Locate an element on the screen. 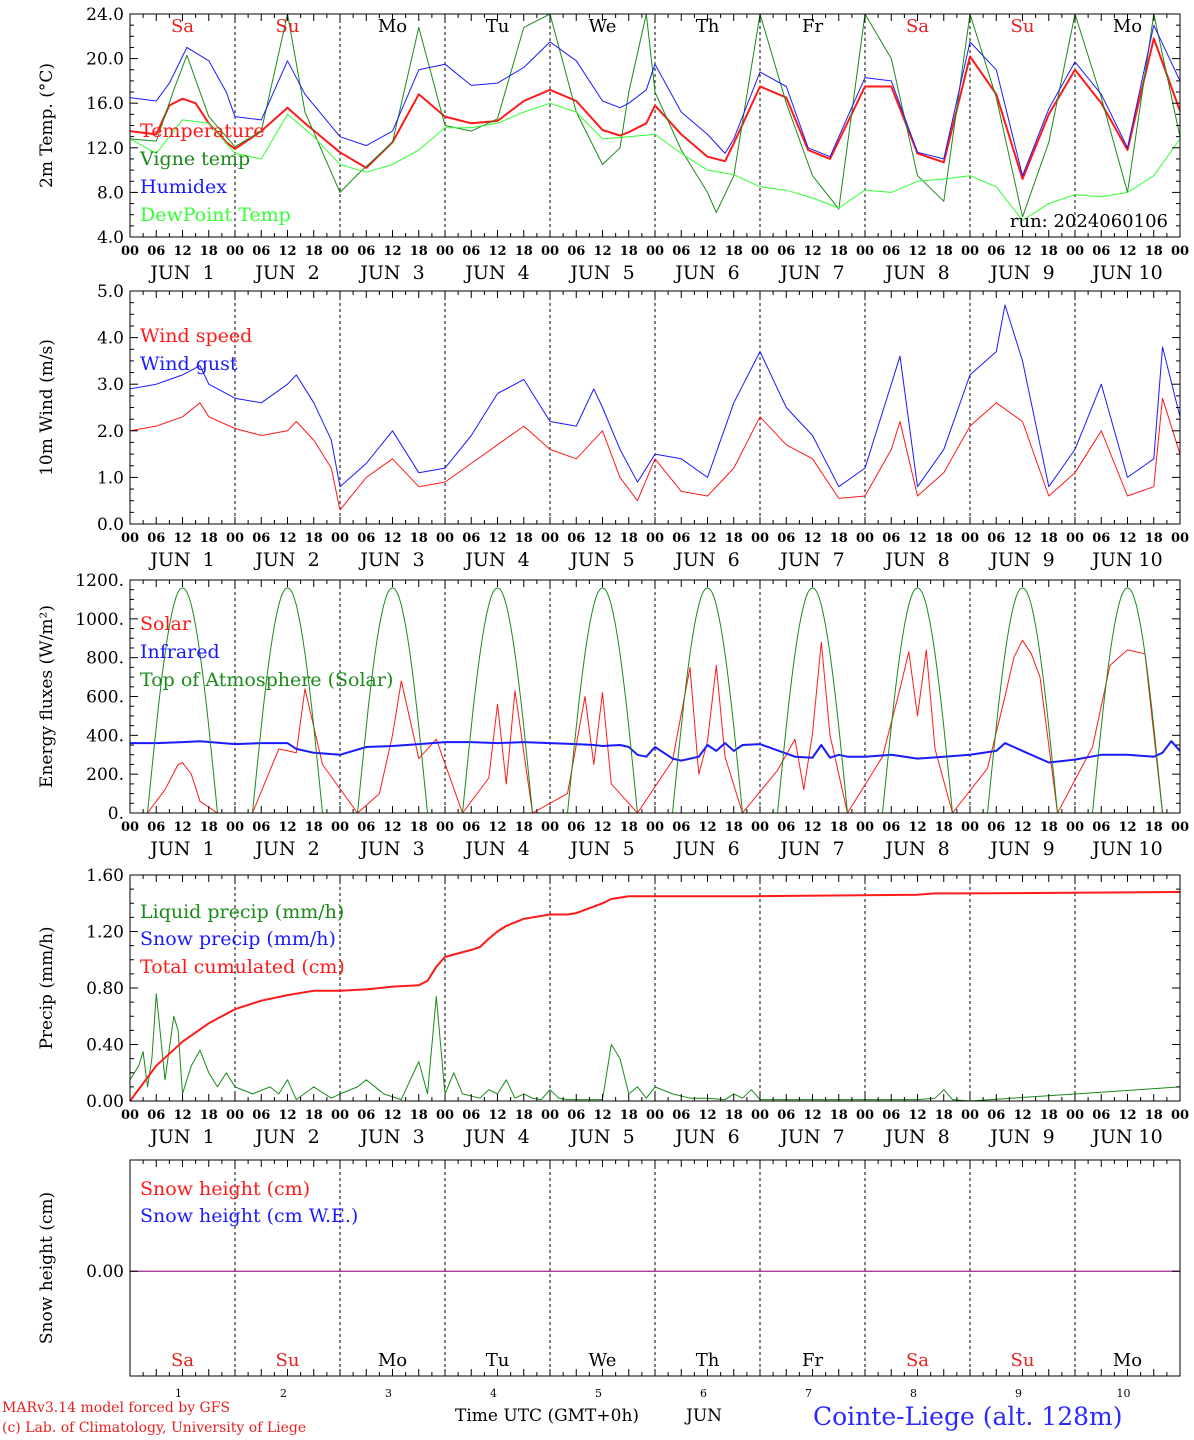  date-label: JUN 3 is located at coordinates (391, 1137).